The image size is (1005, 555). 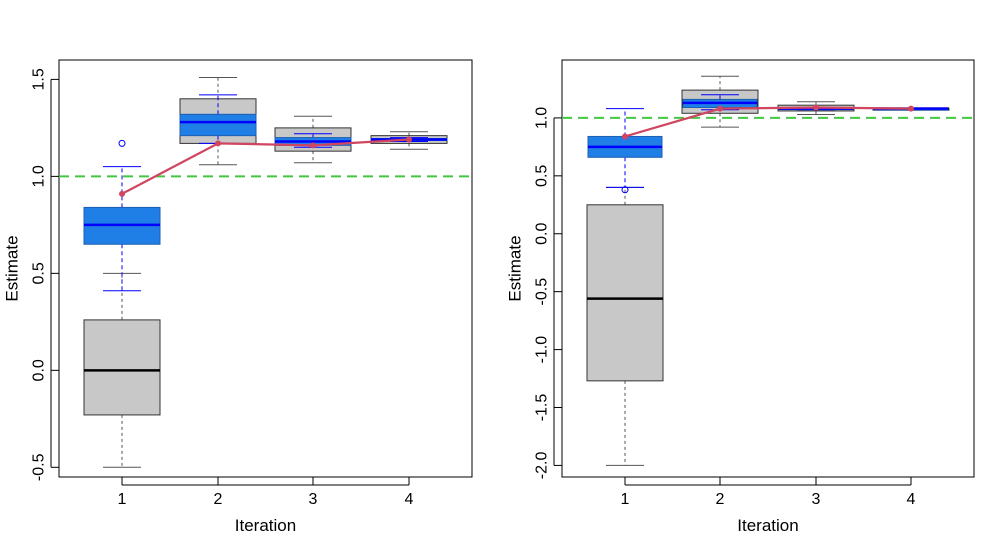 I want to click on y-tick-label: -1.5, so click(x=542, y=408).